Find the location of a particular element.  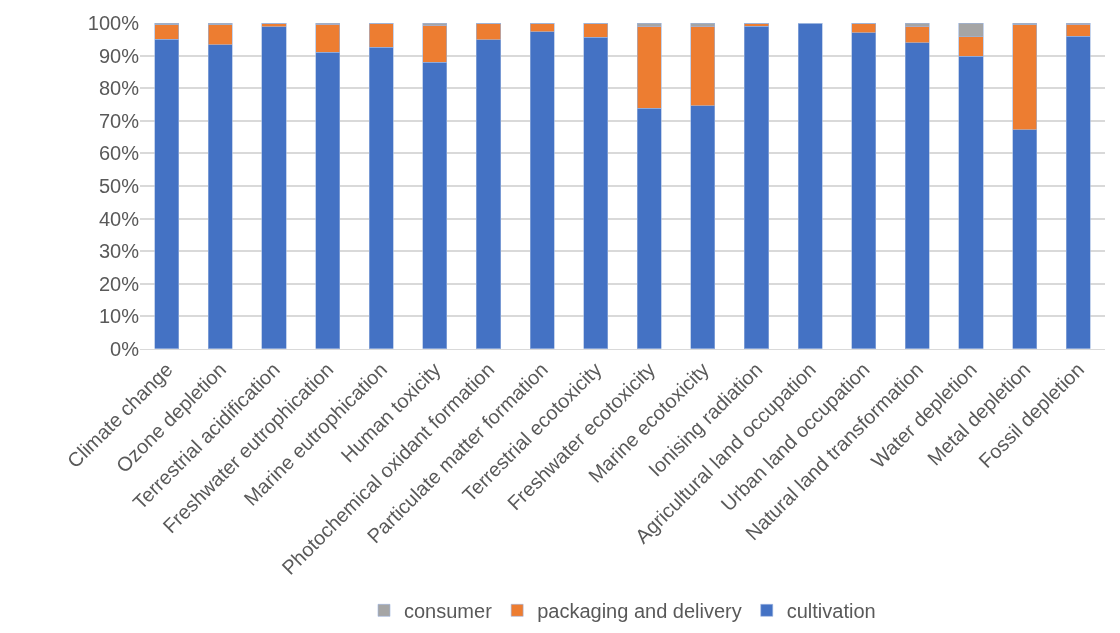

y-tick-label: 60% is located at coordinates (119, 153).